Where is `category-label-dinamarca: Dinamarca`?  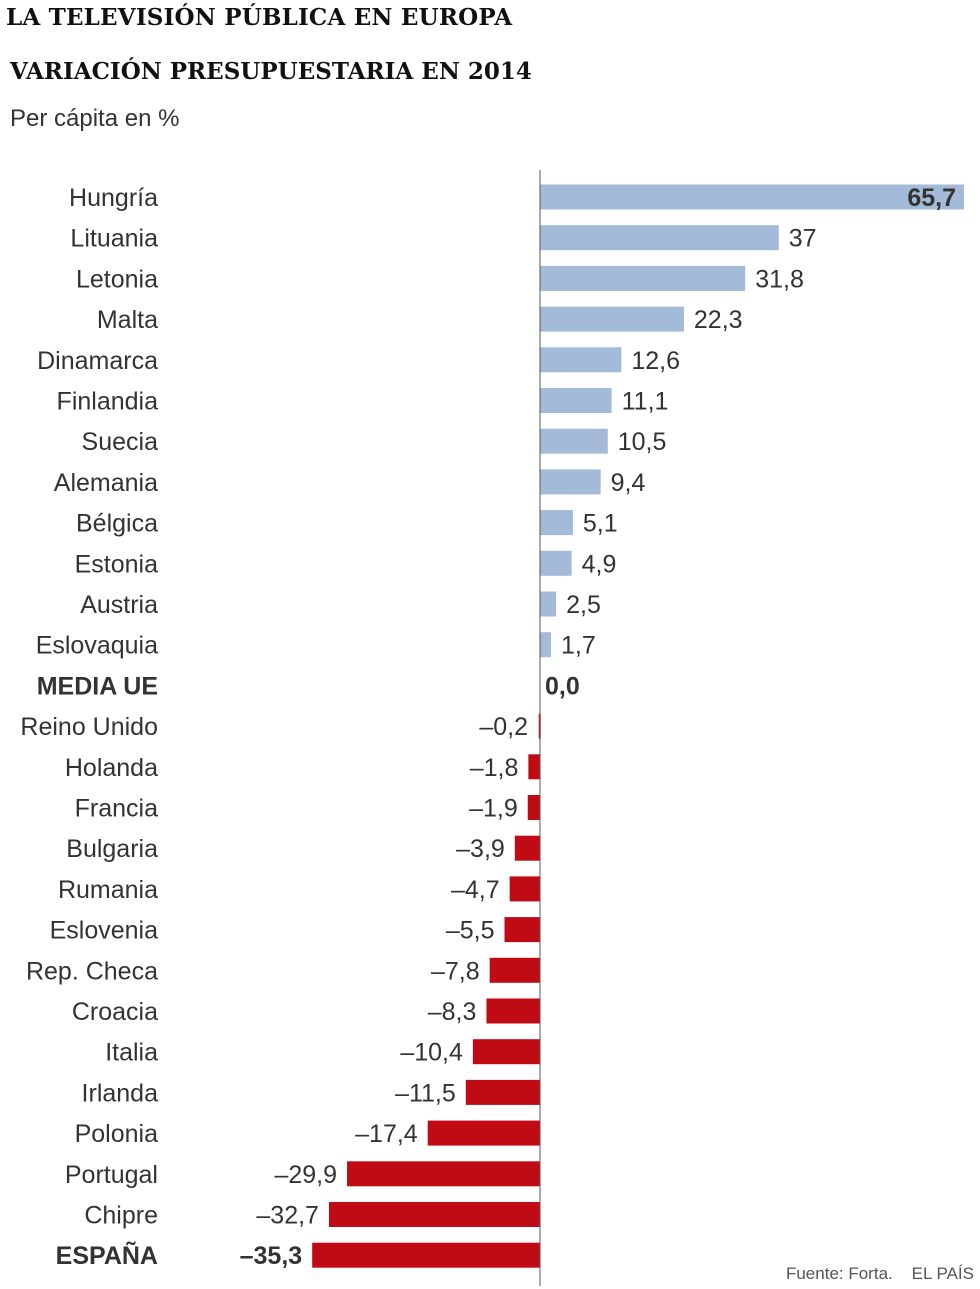
category-label-dinamarca: Dinamarca is located at coordinates (97, 361).